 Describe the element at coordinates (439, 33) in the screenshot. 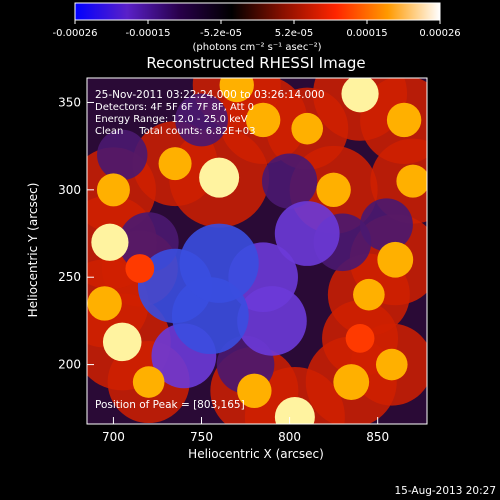

I see `colorbar-tick-label: 0.00026` at that location.